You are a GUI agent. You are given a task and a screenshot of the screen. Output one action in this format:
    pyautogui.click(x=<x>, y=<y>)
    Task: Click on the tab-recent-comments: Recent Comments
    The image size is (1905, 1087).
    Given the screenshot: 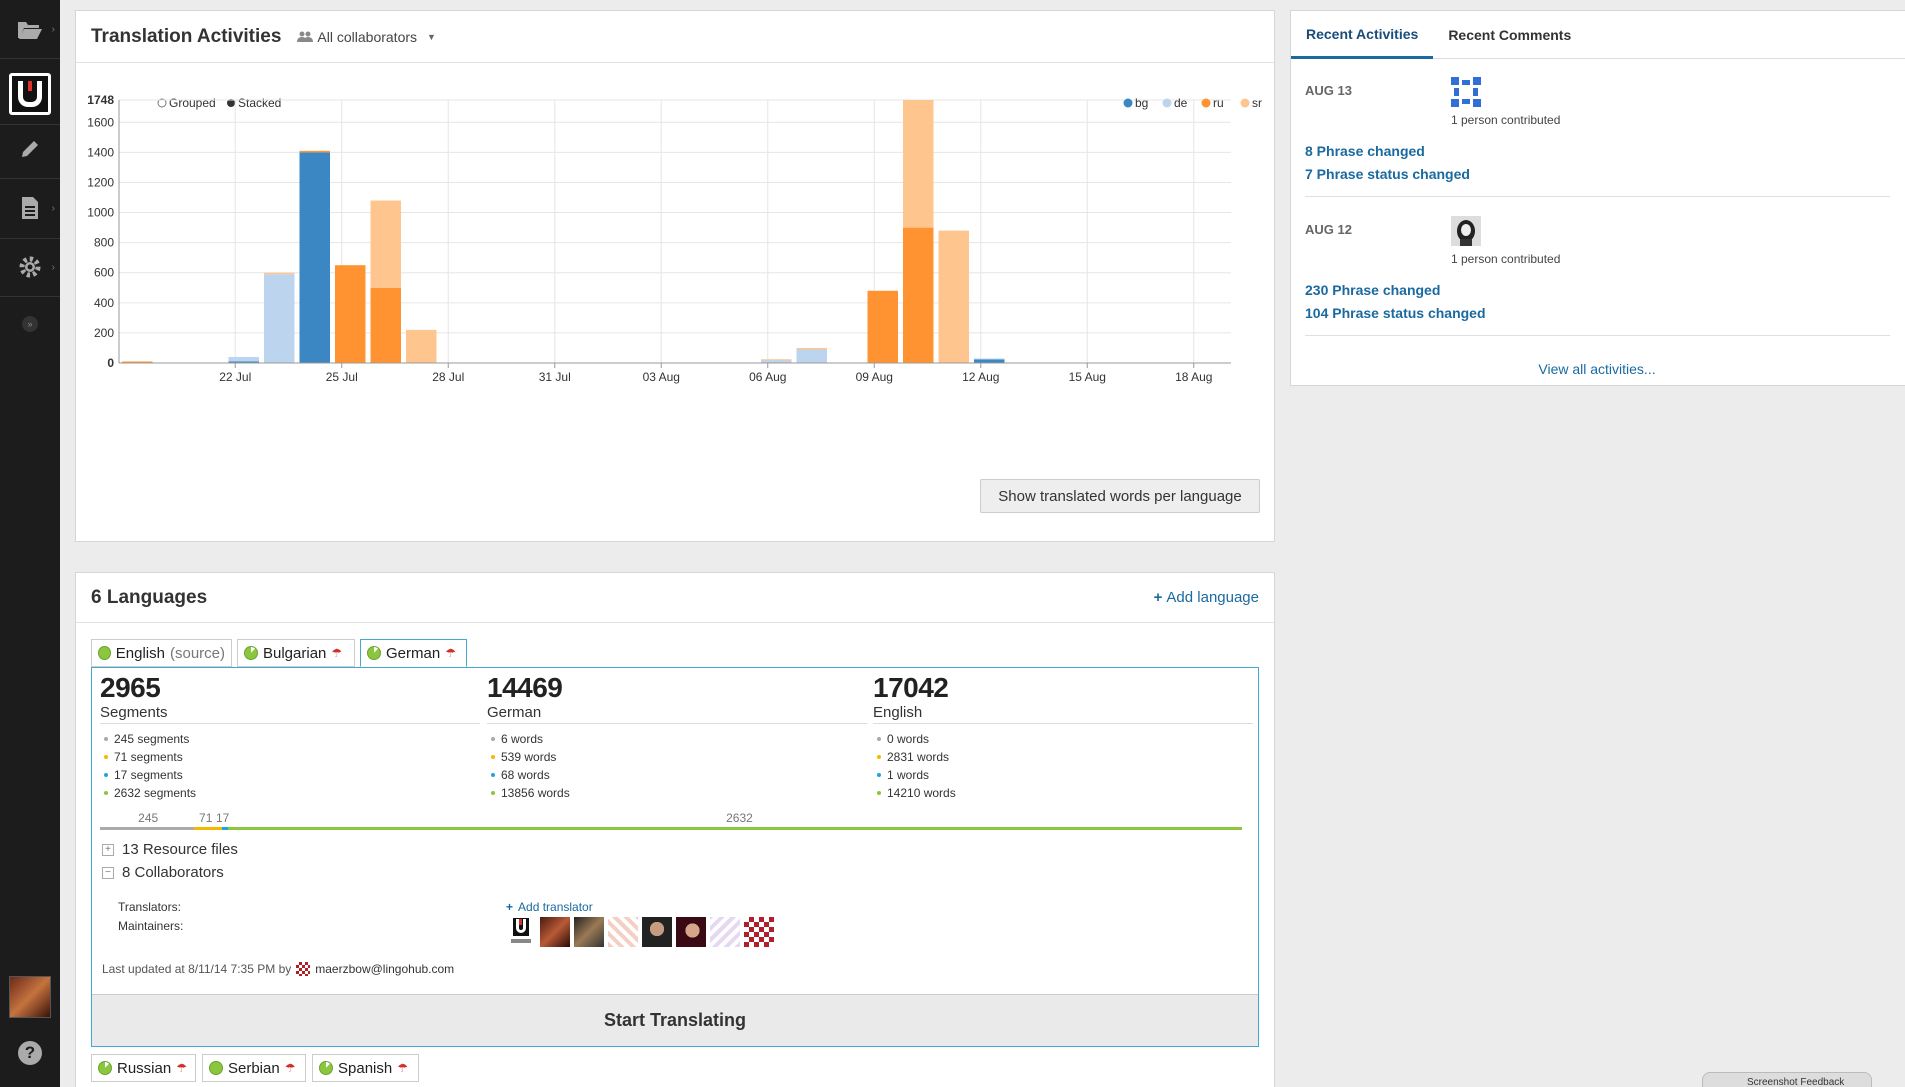 What is the action you would take?
    pyautogui.click(x=1510, y=35)
    